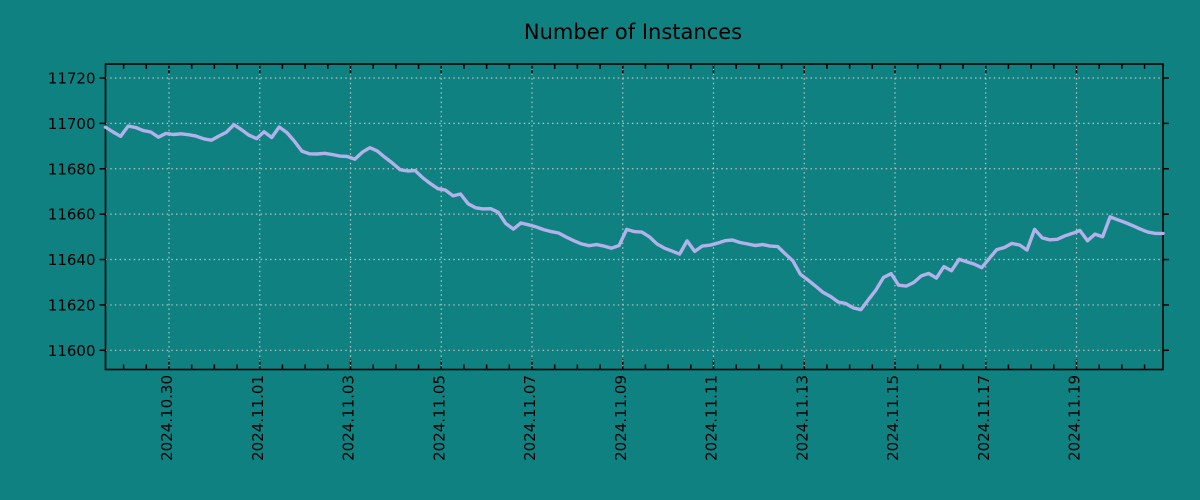 The height and width of the screenshot is (500, 1200). What do you see at coordinates (1075, 418) in the screenshot?
I see `x-axis-tick-label: 2024.11.19` at bounding box center [1075, 418].